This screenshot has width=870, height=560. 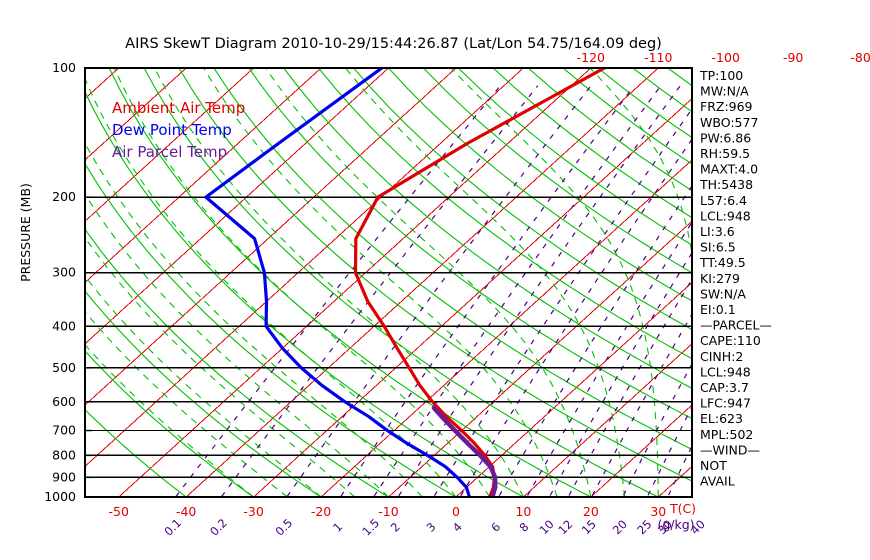 I want to click on parameter-maxt: MAXT:4.0, so click(x=729, y=169).